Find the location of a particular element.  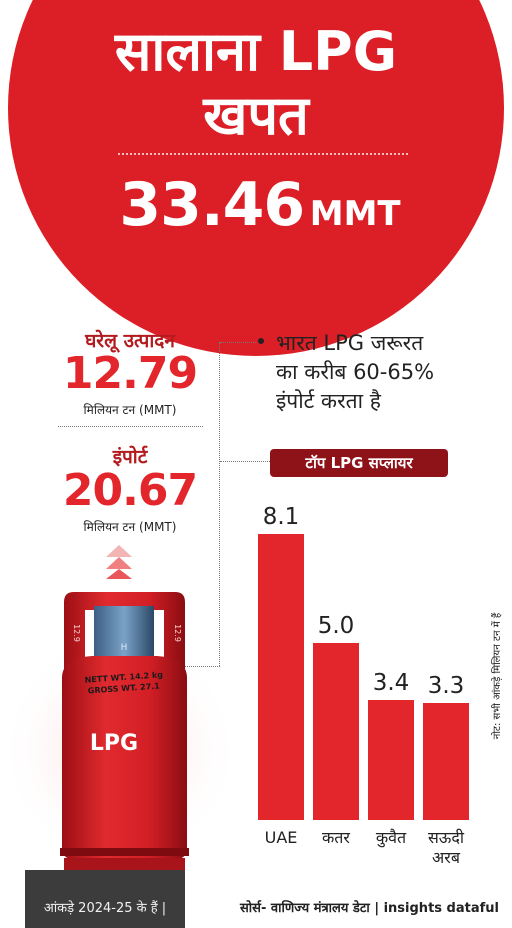

hero-value: 33.46 MMT is located at coordinates (260, 205).